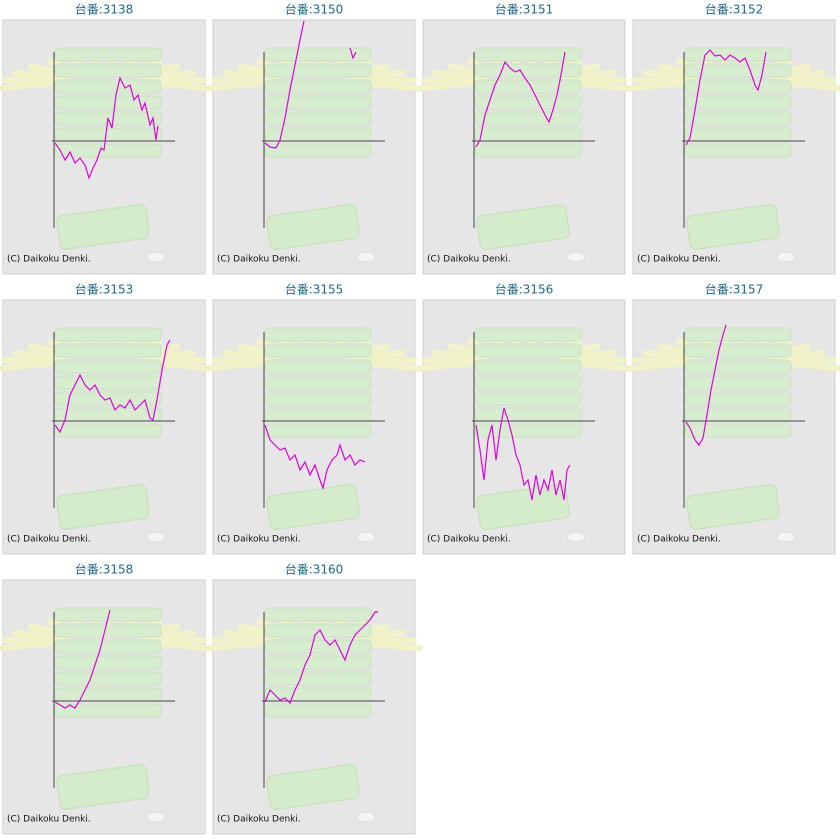 The image size is (840, 839). What do you see at coordinates (314, 418) in the screenshot?
I see `chart-cell: 台番:3155 (C) Daikoku Denki.` at bounding box center [314, 418].